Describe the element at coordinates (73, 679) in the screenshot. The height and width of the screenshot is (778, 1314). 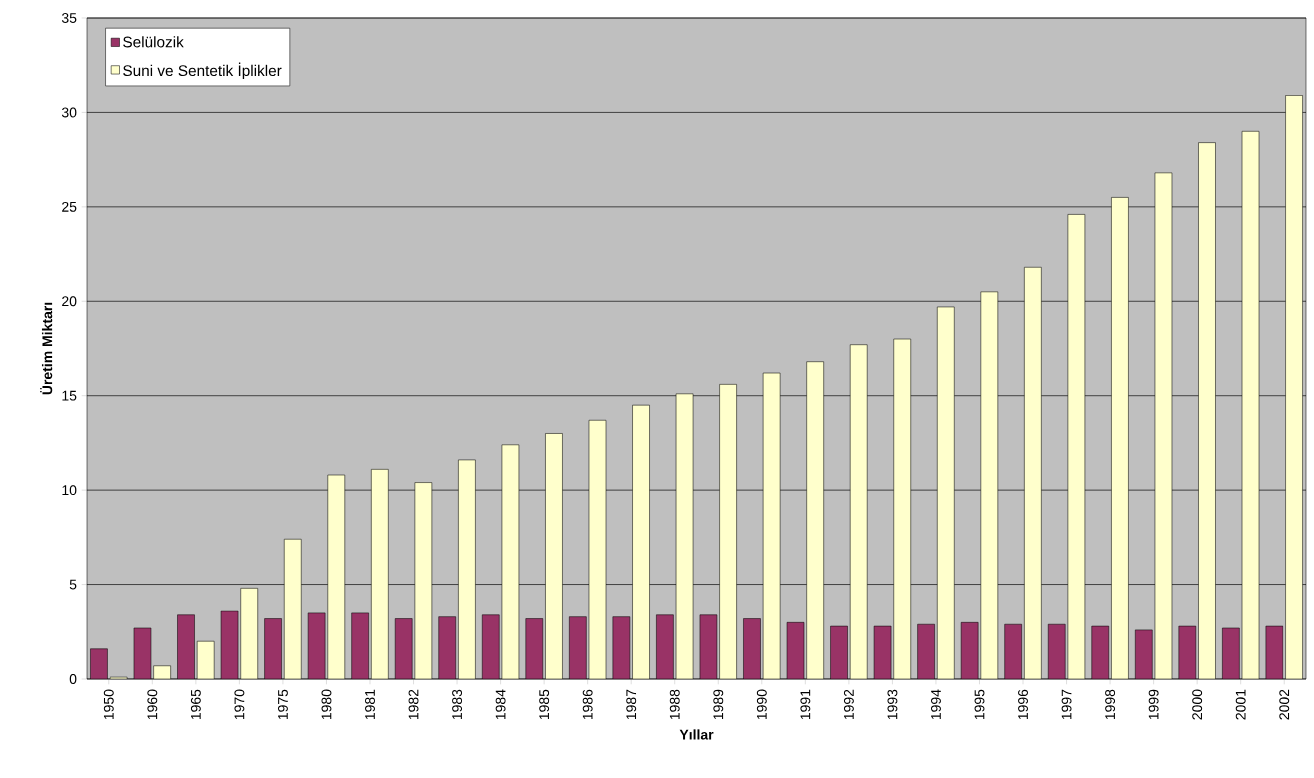
I see `y-tick-label: 0` at that location.